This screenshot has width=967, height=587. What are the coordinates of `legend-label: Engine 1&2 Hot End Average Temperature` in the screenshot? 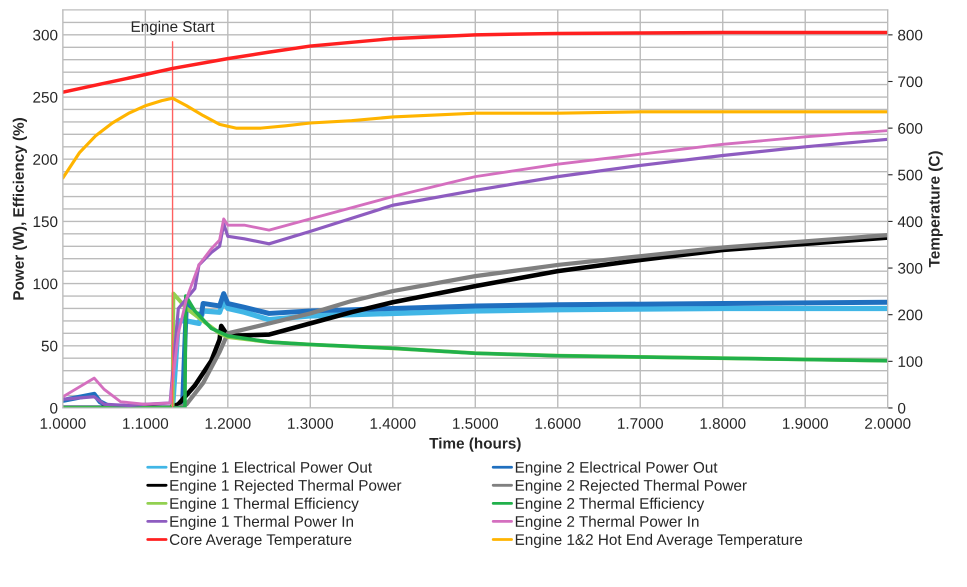 It's located at (659, 541).